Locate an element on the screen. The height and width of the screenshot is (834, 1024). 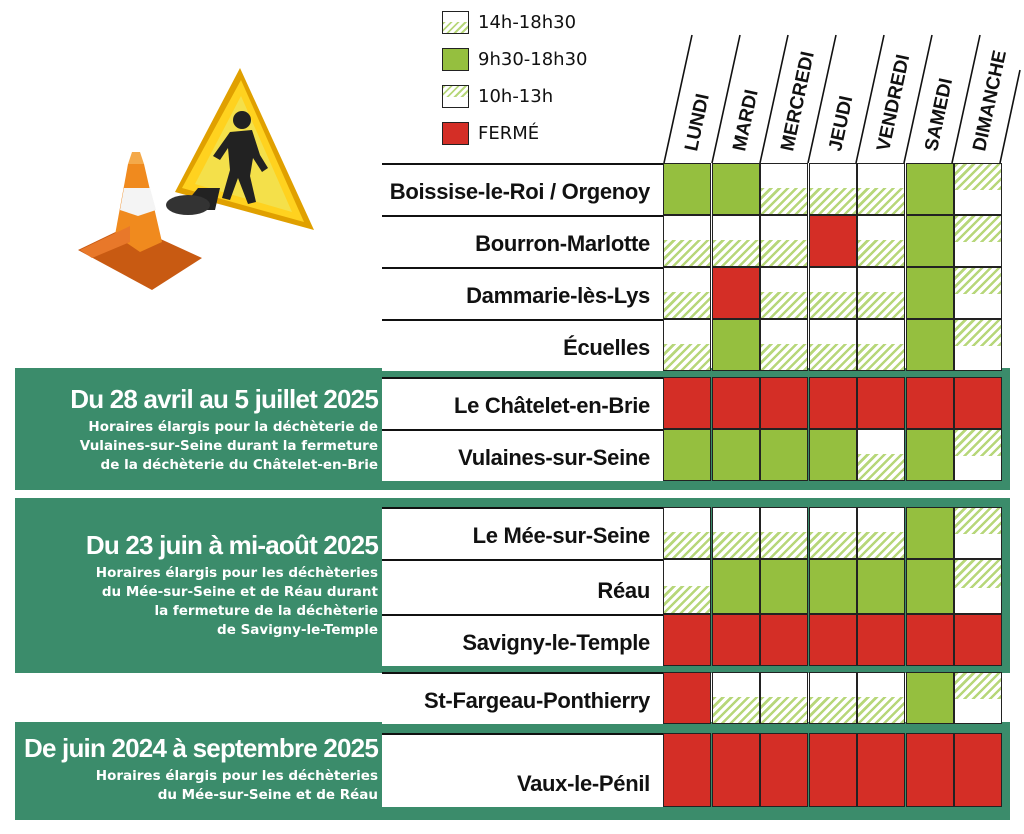
roadwork-illustration is located at coordinates (196, 179).